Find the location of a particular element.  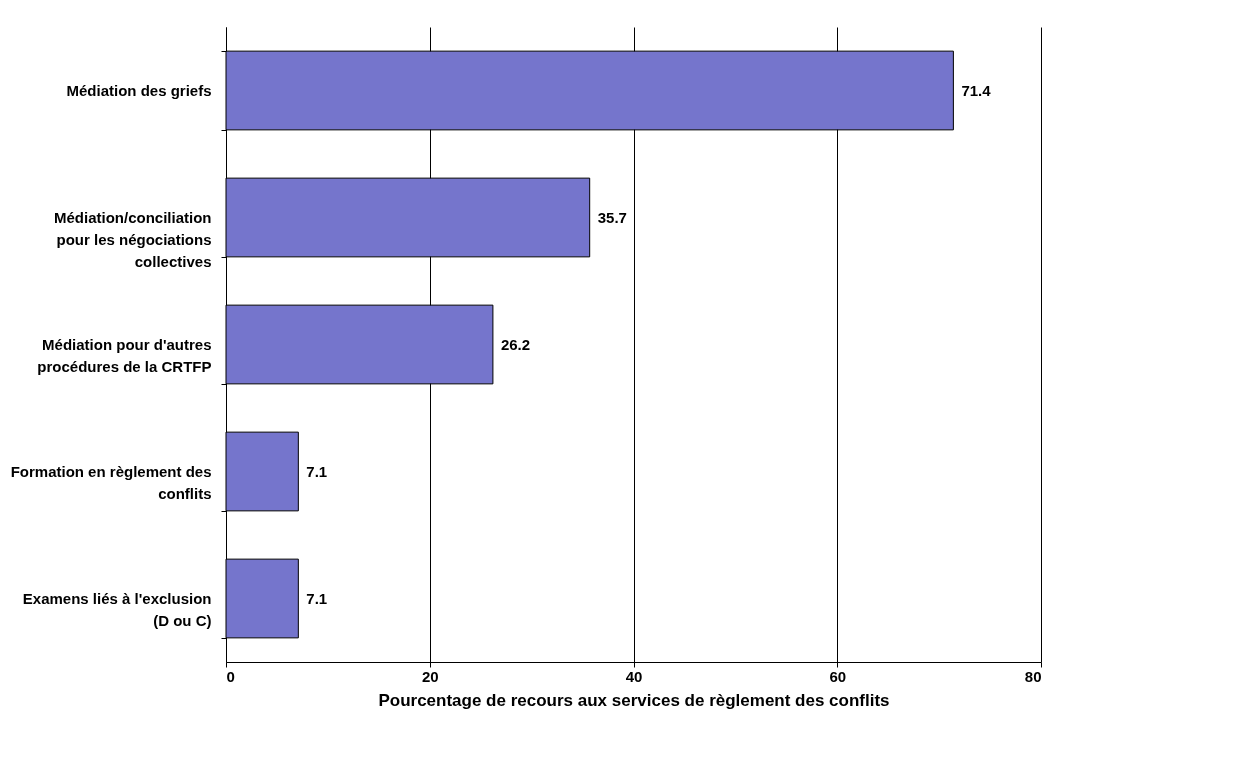

x-tick-label: 60 is located at coordinates (838, 676).